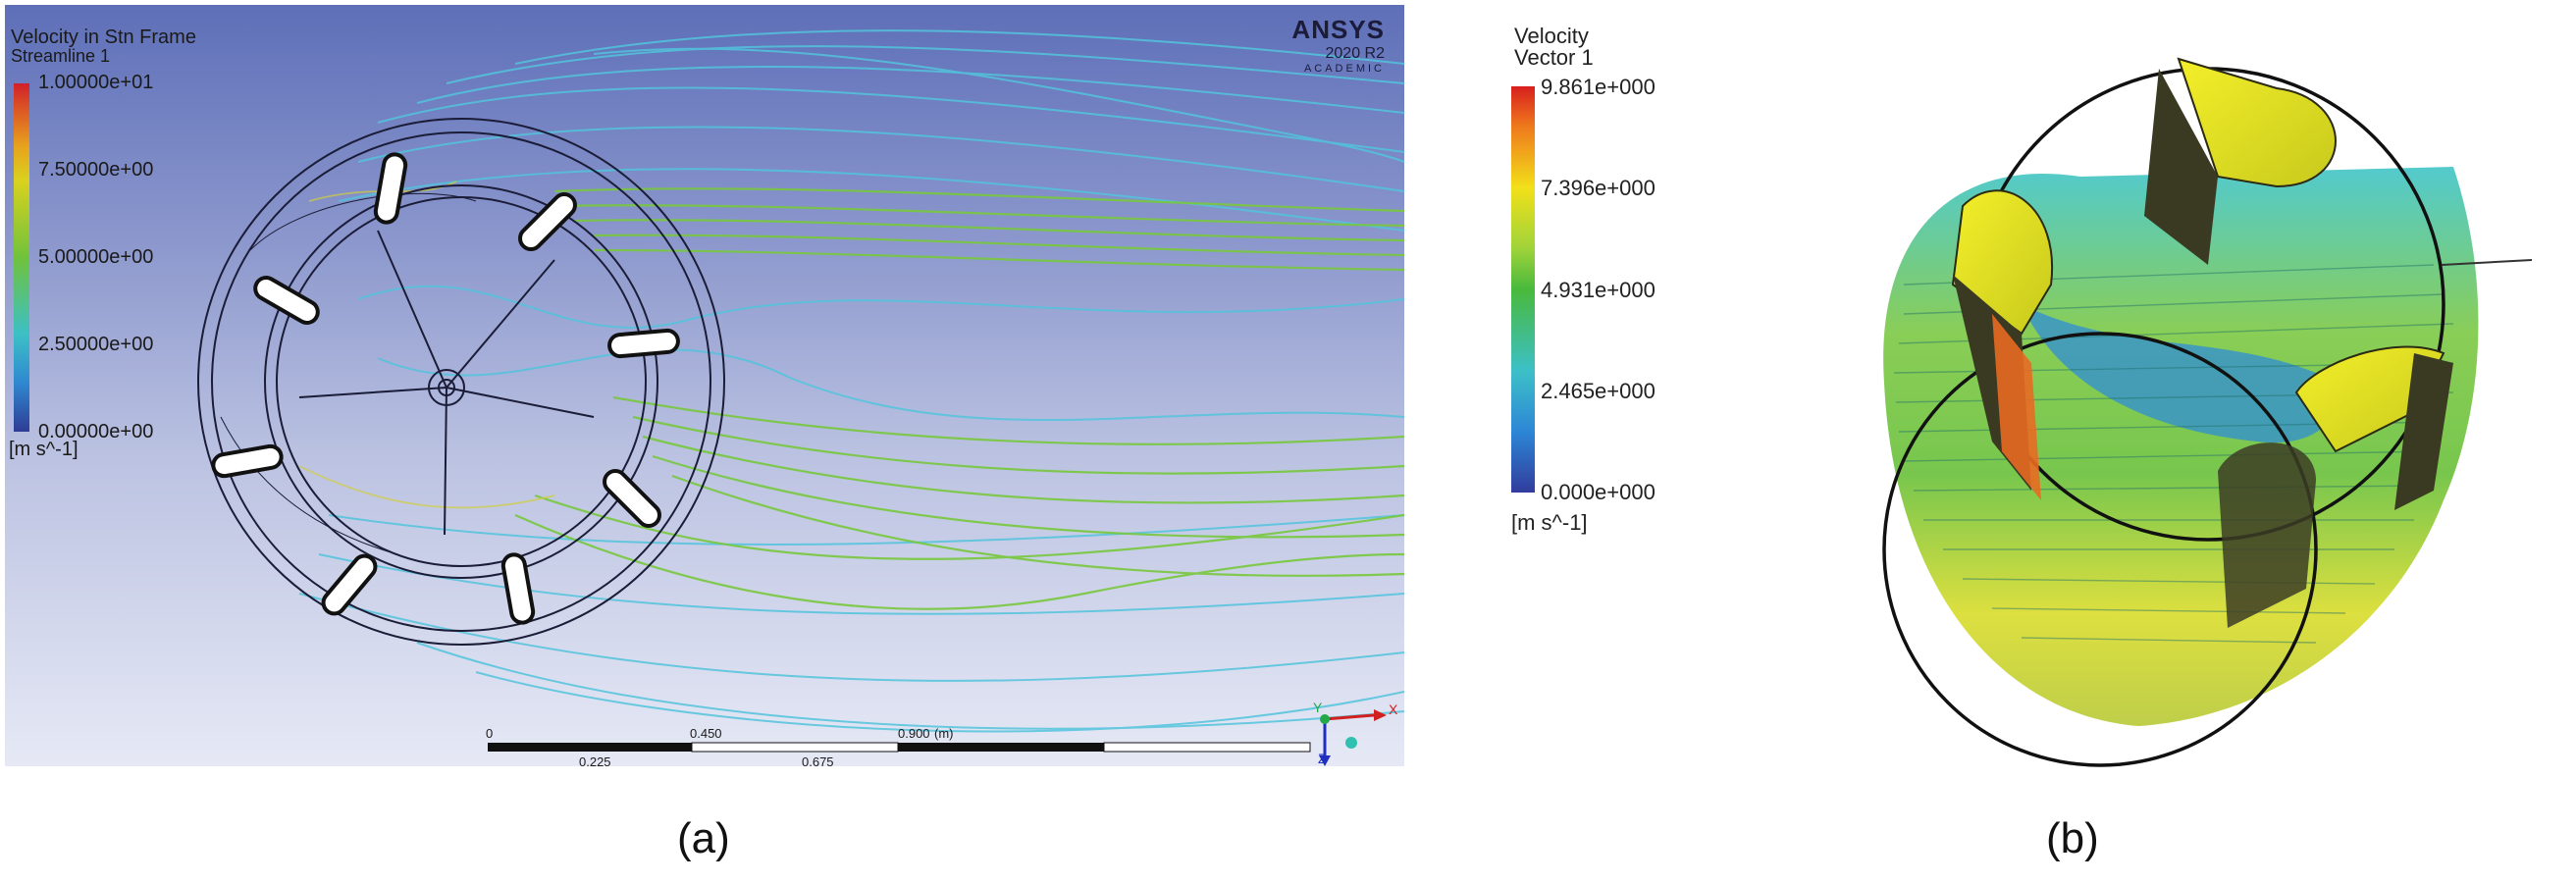 The height and width of the screenshot is (884, 2576). I want to click on colorbar-tick: 9.861e+000, so click(1598, 87).